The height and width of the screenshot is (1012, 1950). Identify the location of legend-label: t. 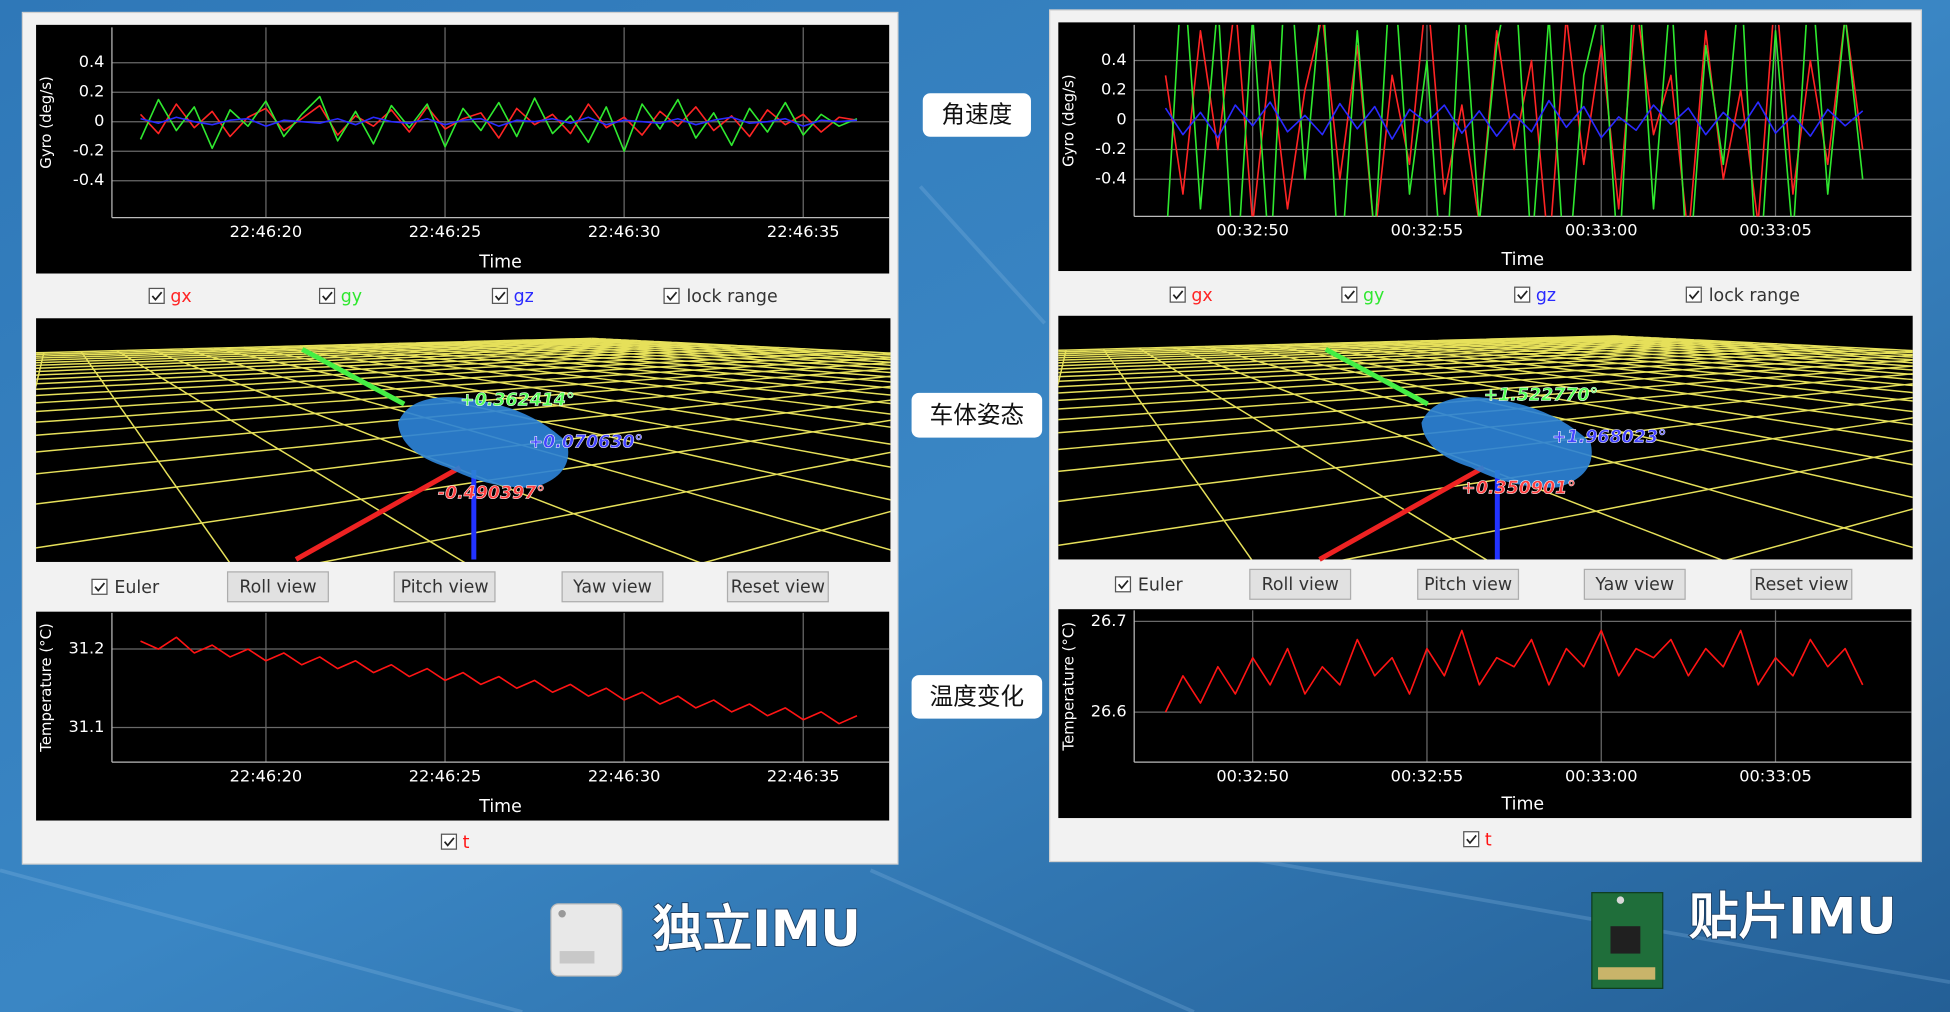
(466, 843).